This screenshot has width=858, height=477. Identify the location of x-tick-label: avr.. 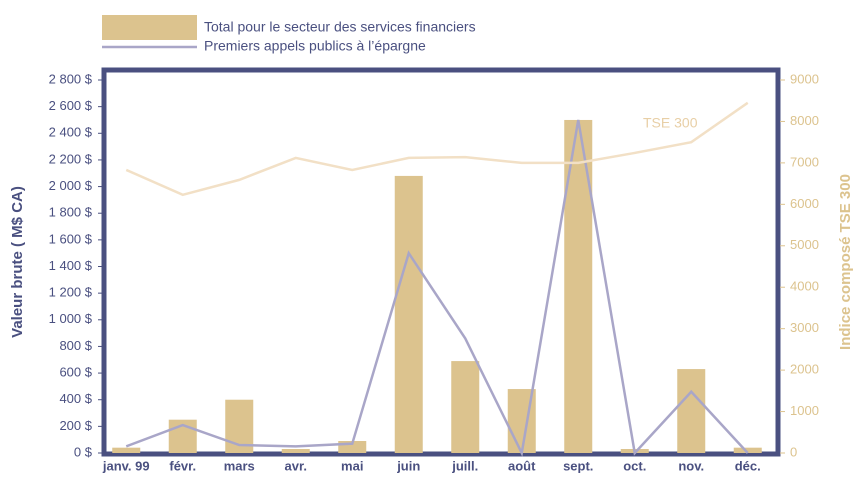
(296, 465).